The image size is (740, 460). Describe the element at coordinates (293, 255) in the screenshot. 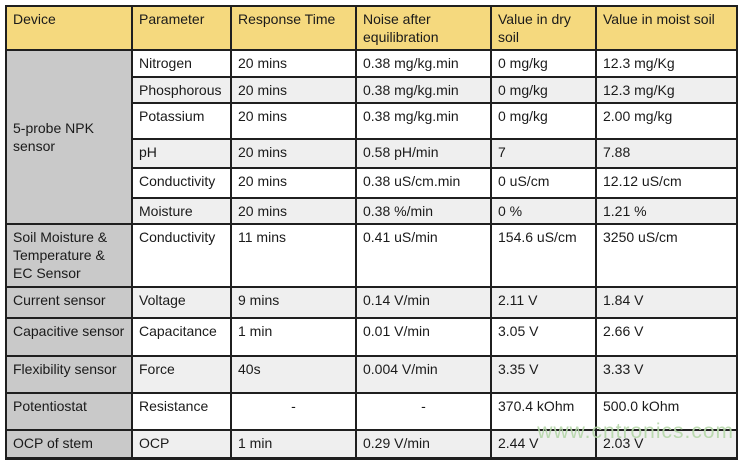

I see `response-time-cell: 11 mins` at that location.